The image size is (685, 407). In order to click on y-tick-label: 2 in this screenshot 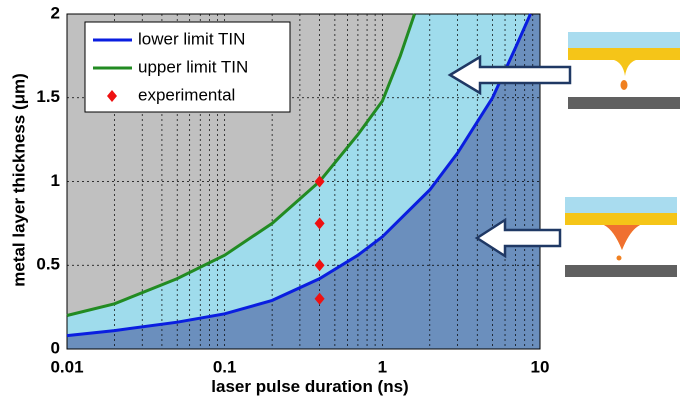, I will do `click(55, 12)`.